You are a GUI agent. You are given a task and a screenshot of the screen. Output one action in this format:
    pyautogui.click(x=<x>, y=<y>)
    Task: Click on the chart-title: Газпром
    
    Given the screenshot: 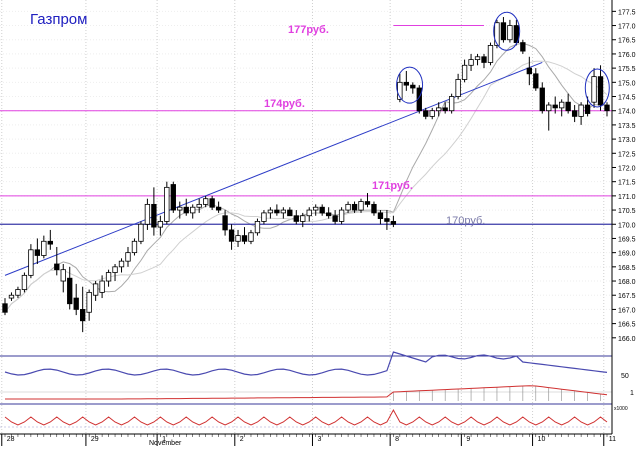 What is the action you would take?
    pyautogui.click(x=58, y=19)
    